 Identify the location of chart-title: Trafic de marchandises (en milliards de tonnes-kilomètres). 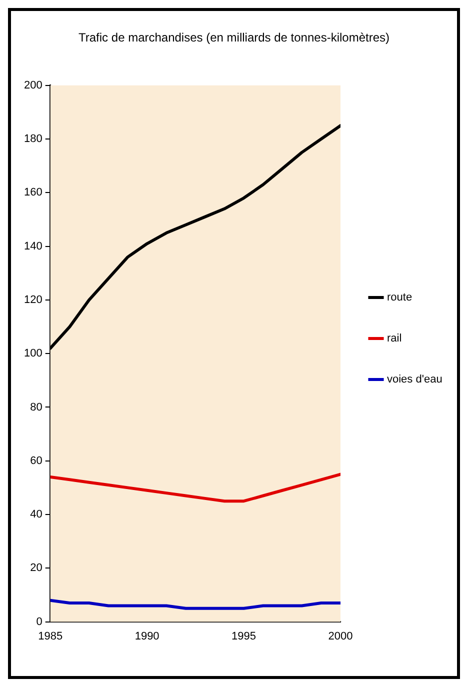
(234, 37).